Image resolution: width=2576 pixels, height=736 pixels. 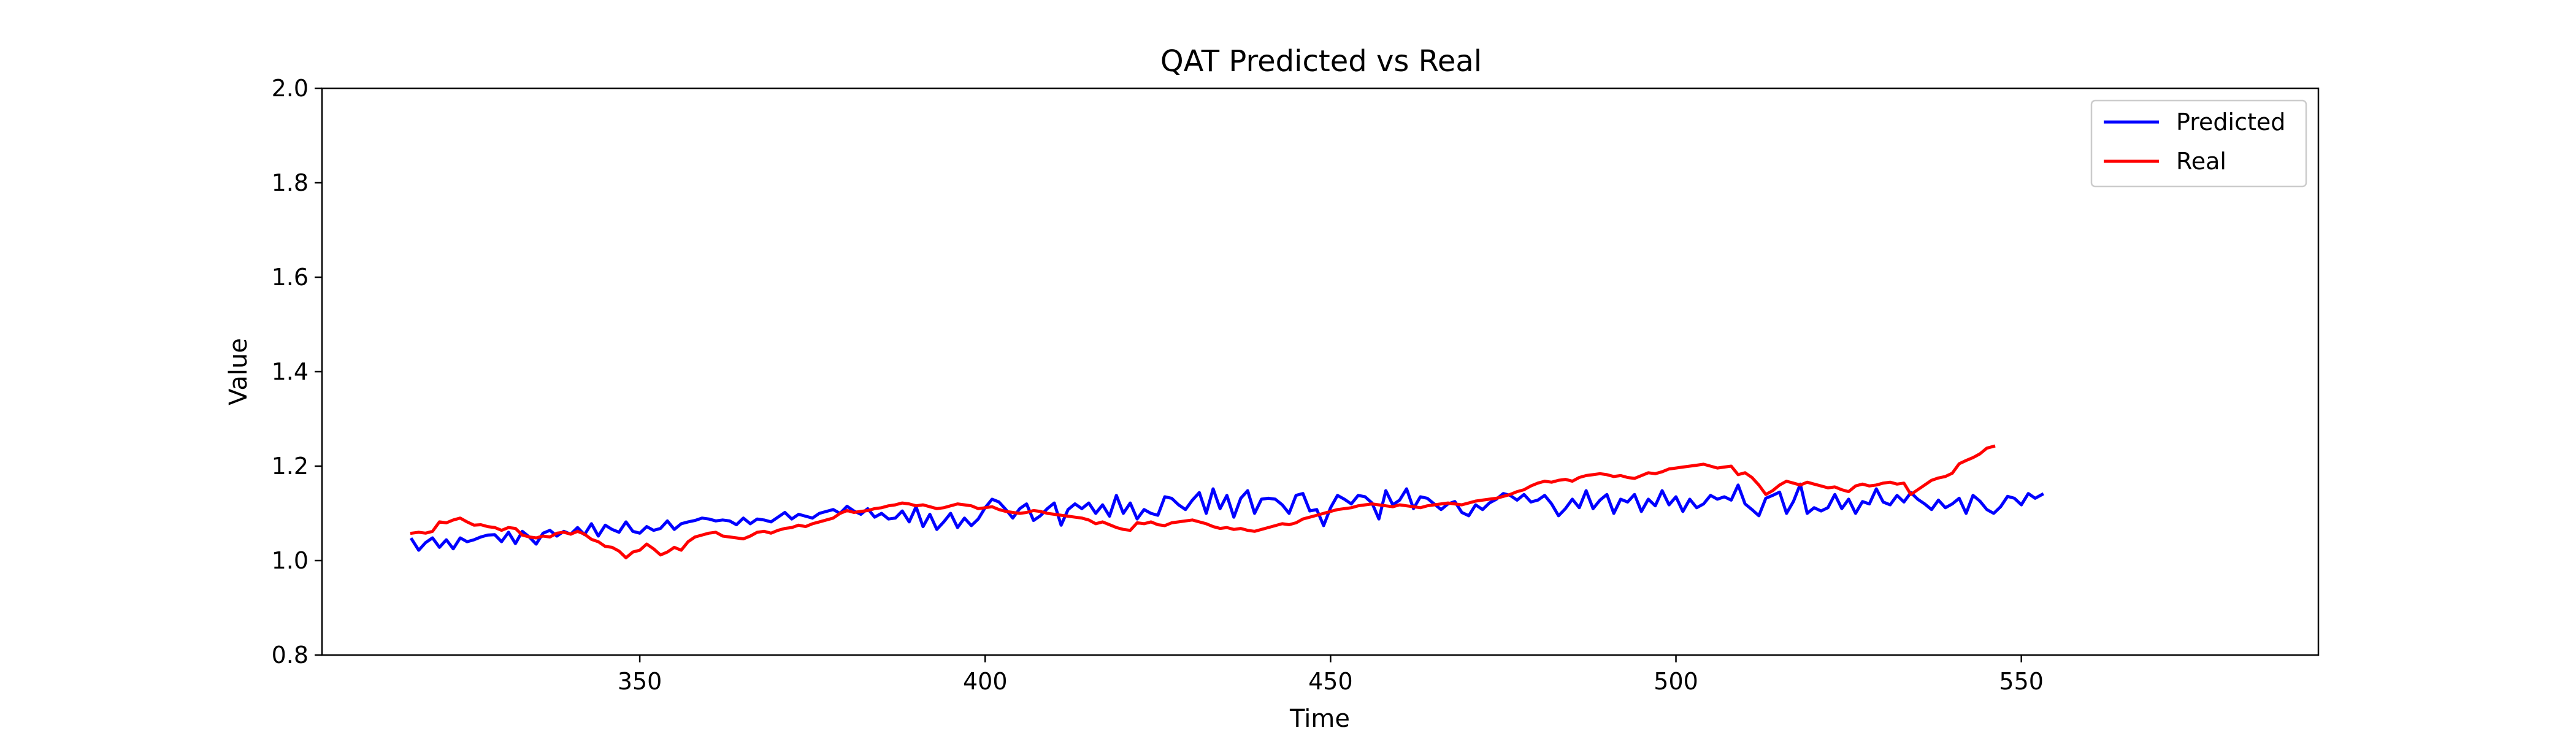 What do you see at coordinates (985, 681) in the screenshot?
I see `x-tick-label: 400` at bounding box center [985, 681].